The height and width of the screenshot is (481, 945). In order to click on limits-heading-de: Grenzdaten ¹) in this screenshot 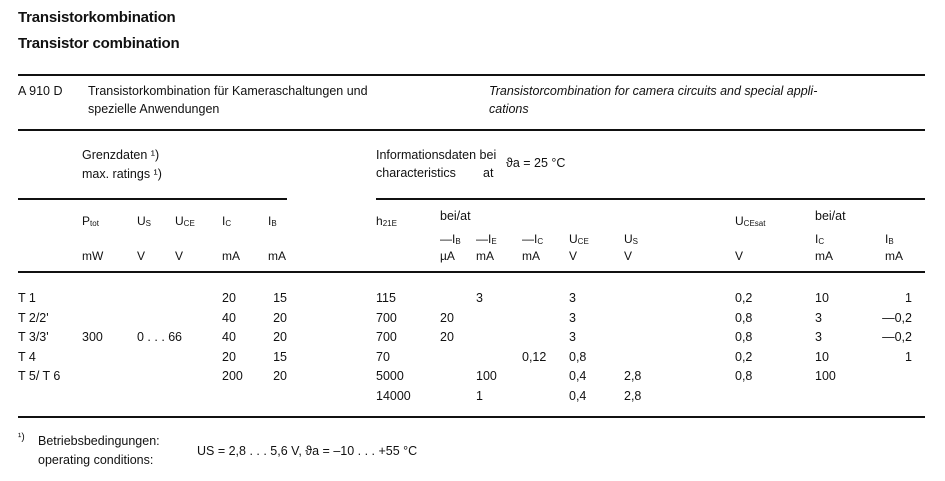, I will do `click(121, 155)`.